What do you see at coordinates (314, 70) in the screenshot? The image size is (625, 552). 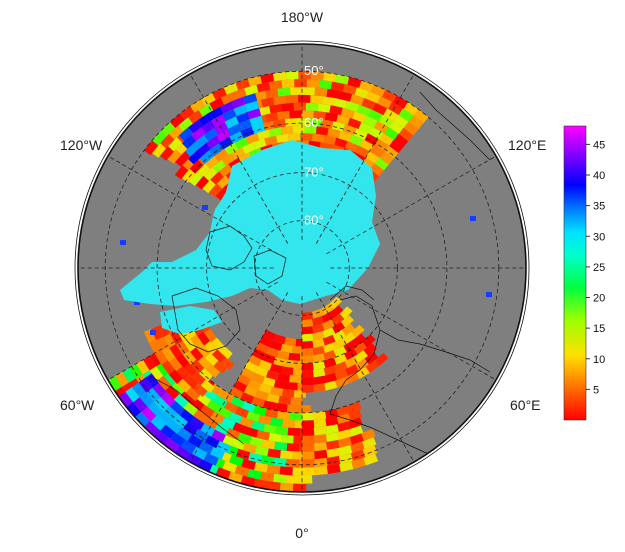 I see `lat-label-50: 50°` at bounding box center [314, 70].